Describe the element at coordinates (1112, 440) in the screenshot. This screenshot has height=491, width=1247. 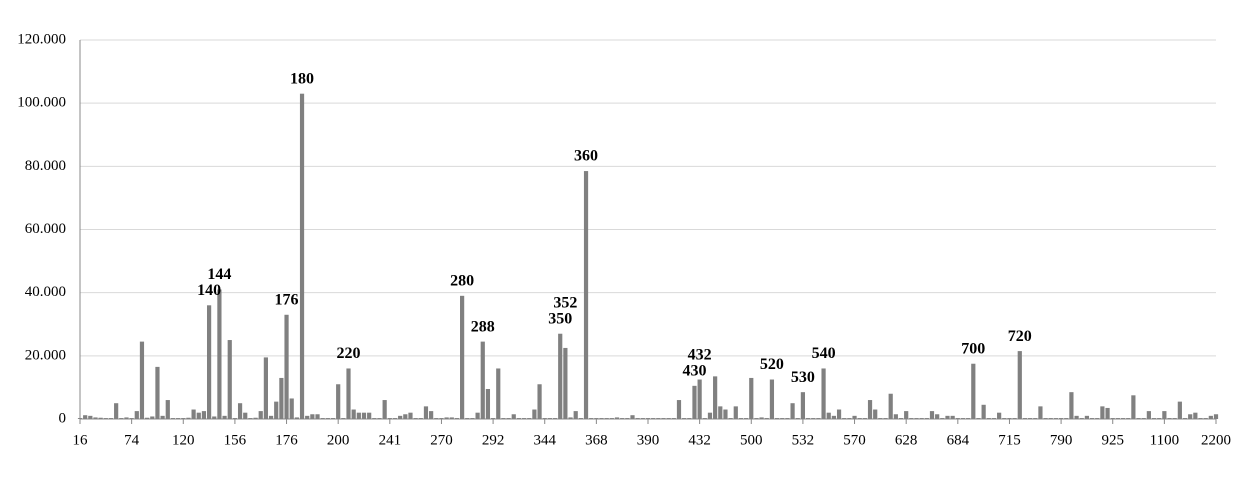
I see `x-tick-label: 925` at that location.